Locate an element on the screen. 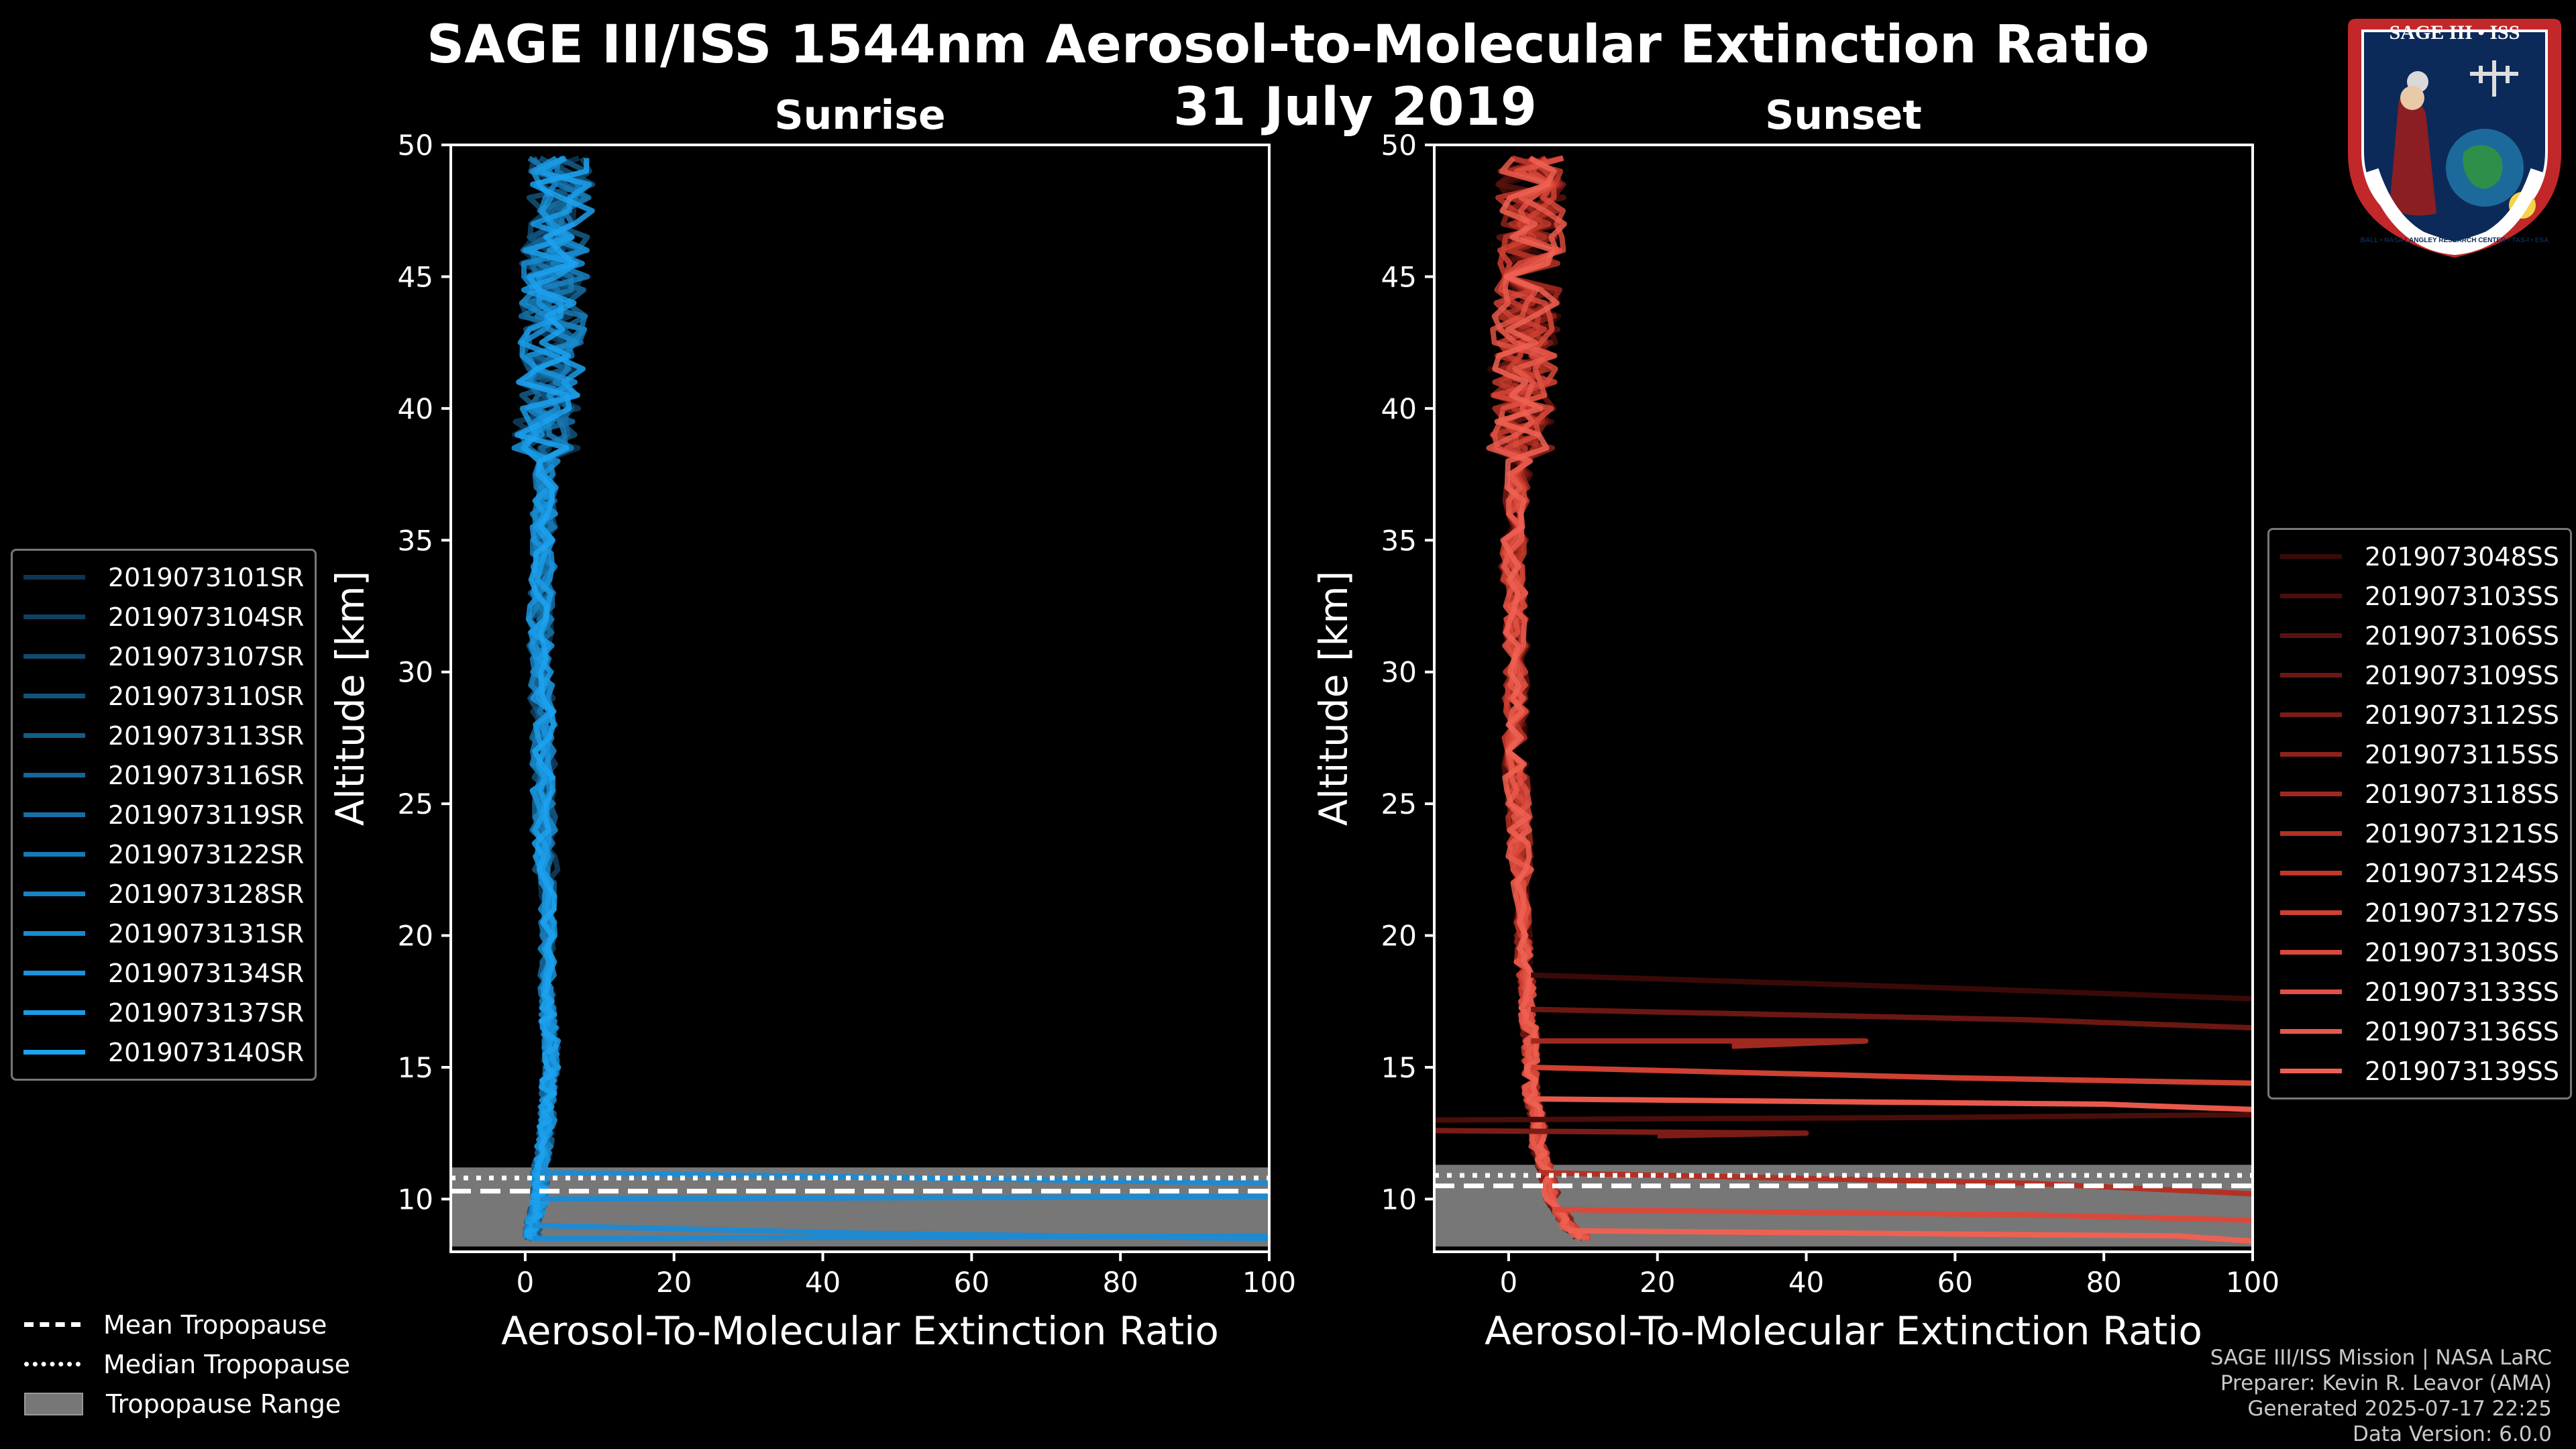 This screenshot has height=1449, width=2576. y-tick-label: 30 is located at coordinates (1399, 672).